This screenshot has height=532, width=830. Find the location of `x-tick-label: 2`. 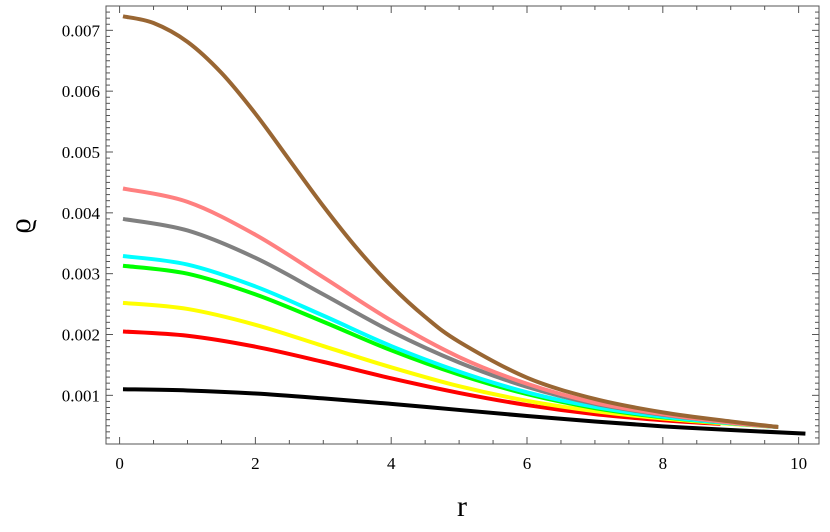

x-tick-label: 2 is located at coordinates (255, 463).